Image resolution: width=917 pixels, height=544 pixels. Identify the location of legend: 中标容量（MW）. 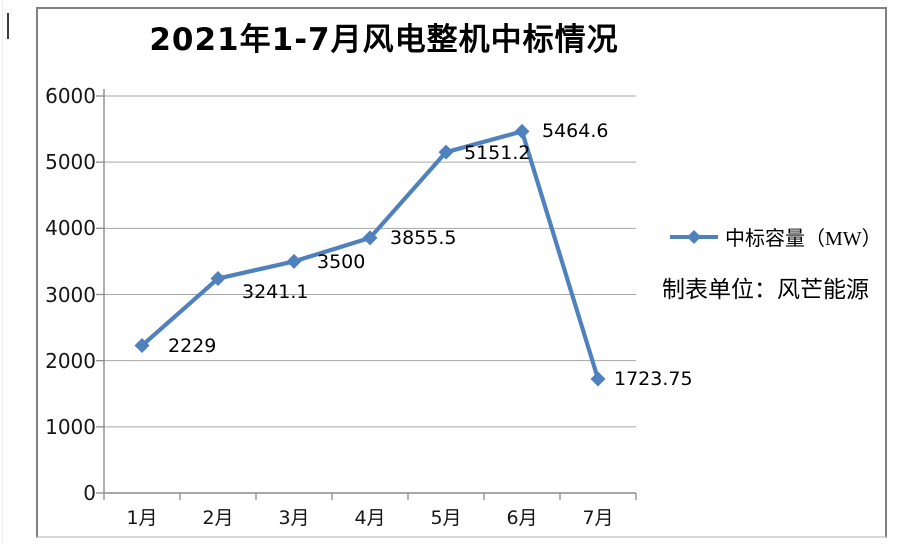
(776, 236).